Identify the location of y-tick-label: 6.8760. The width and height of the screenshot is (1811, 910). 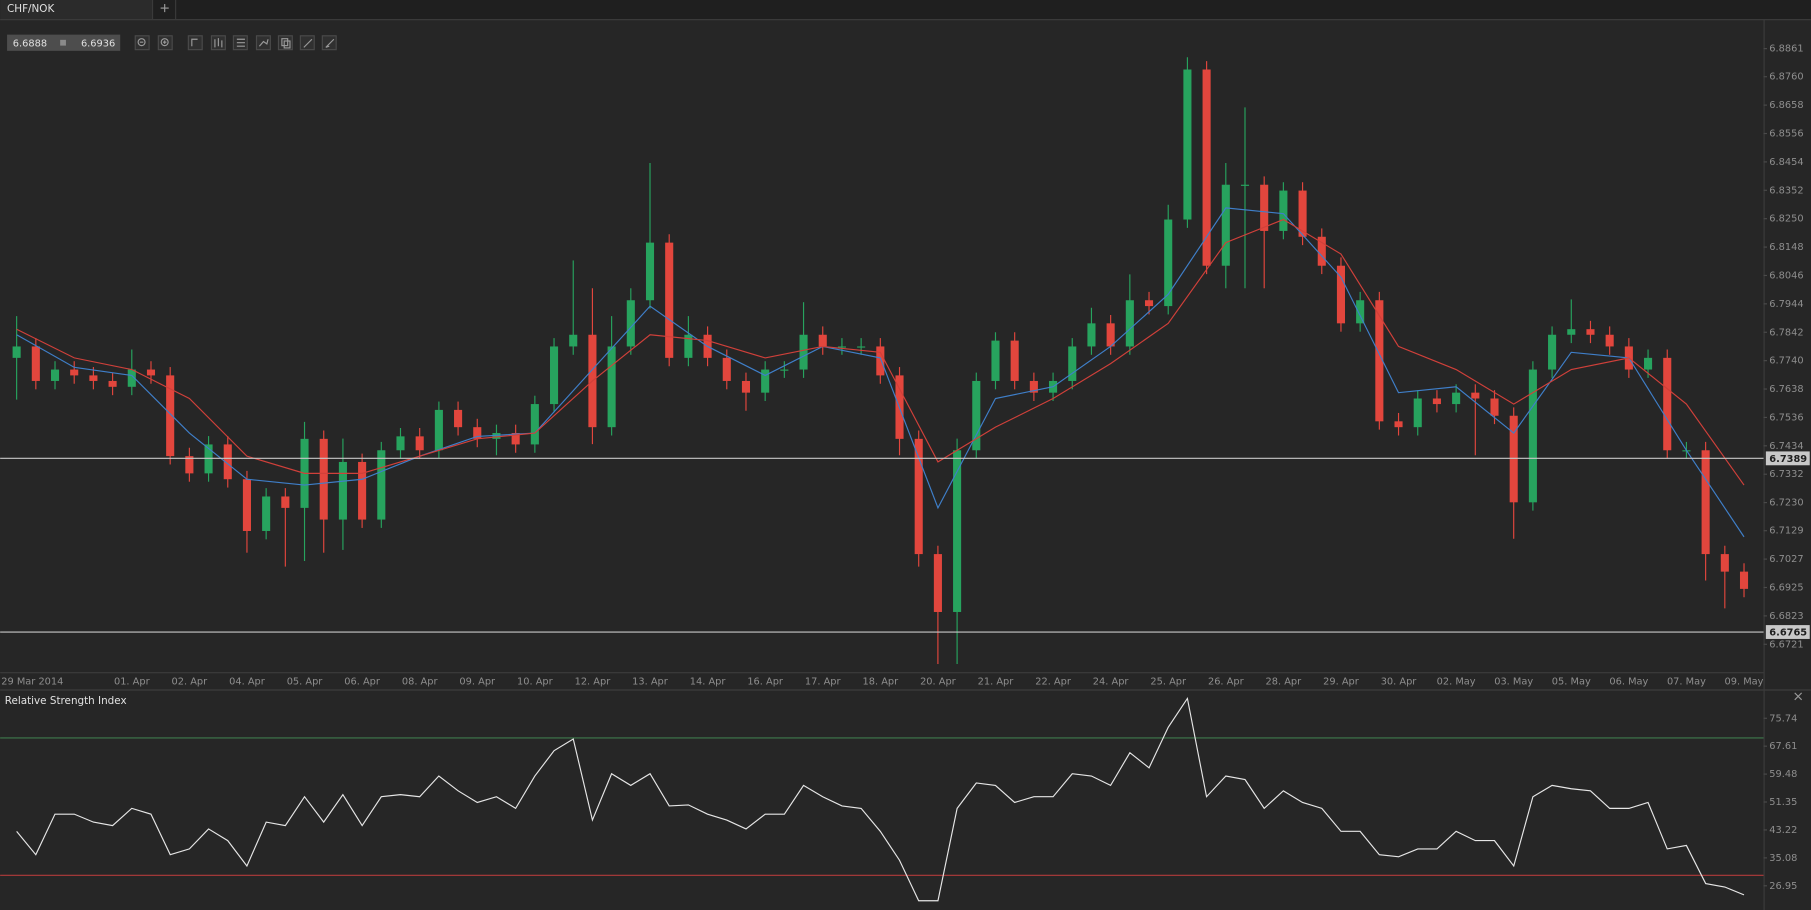
(1786, 77).